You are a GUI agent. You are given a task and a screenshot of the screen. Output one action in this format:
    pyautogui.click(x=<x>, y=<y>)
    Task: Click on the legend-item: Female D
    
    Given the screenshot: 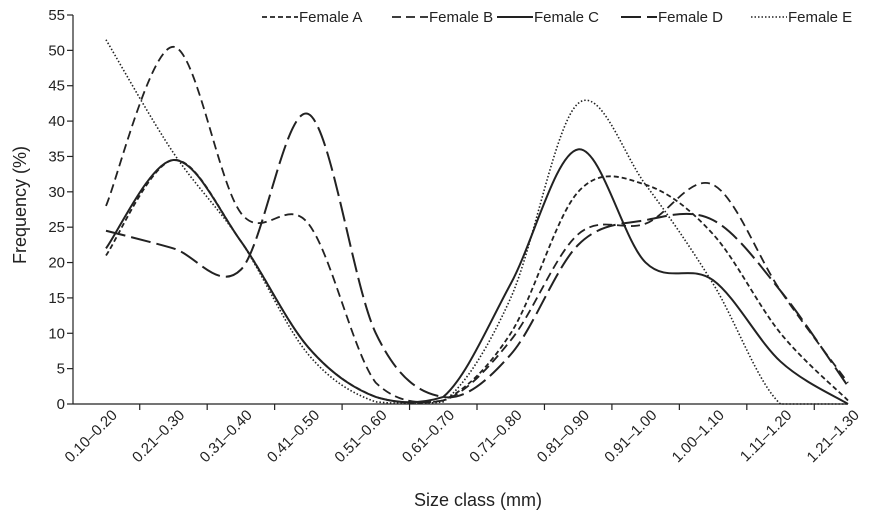 What is the action you would take?
    pyautogui.click(x=672, y=17)
    